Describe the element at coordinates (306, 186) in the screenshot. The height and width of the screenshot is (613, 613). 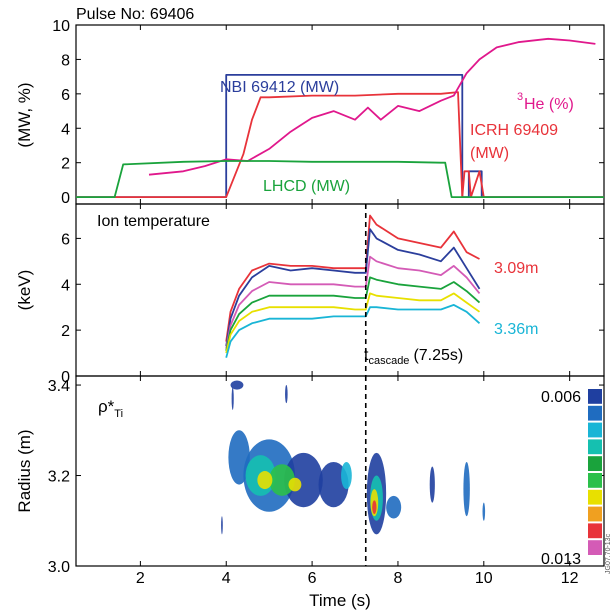
I see `lhcd-label: LHCD (MW)` at that location.